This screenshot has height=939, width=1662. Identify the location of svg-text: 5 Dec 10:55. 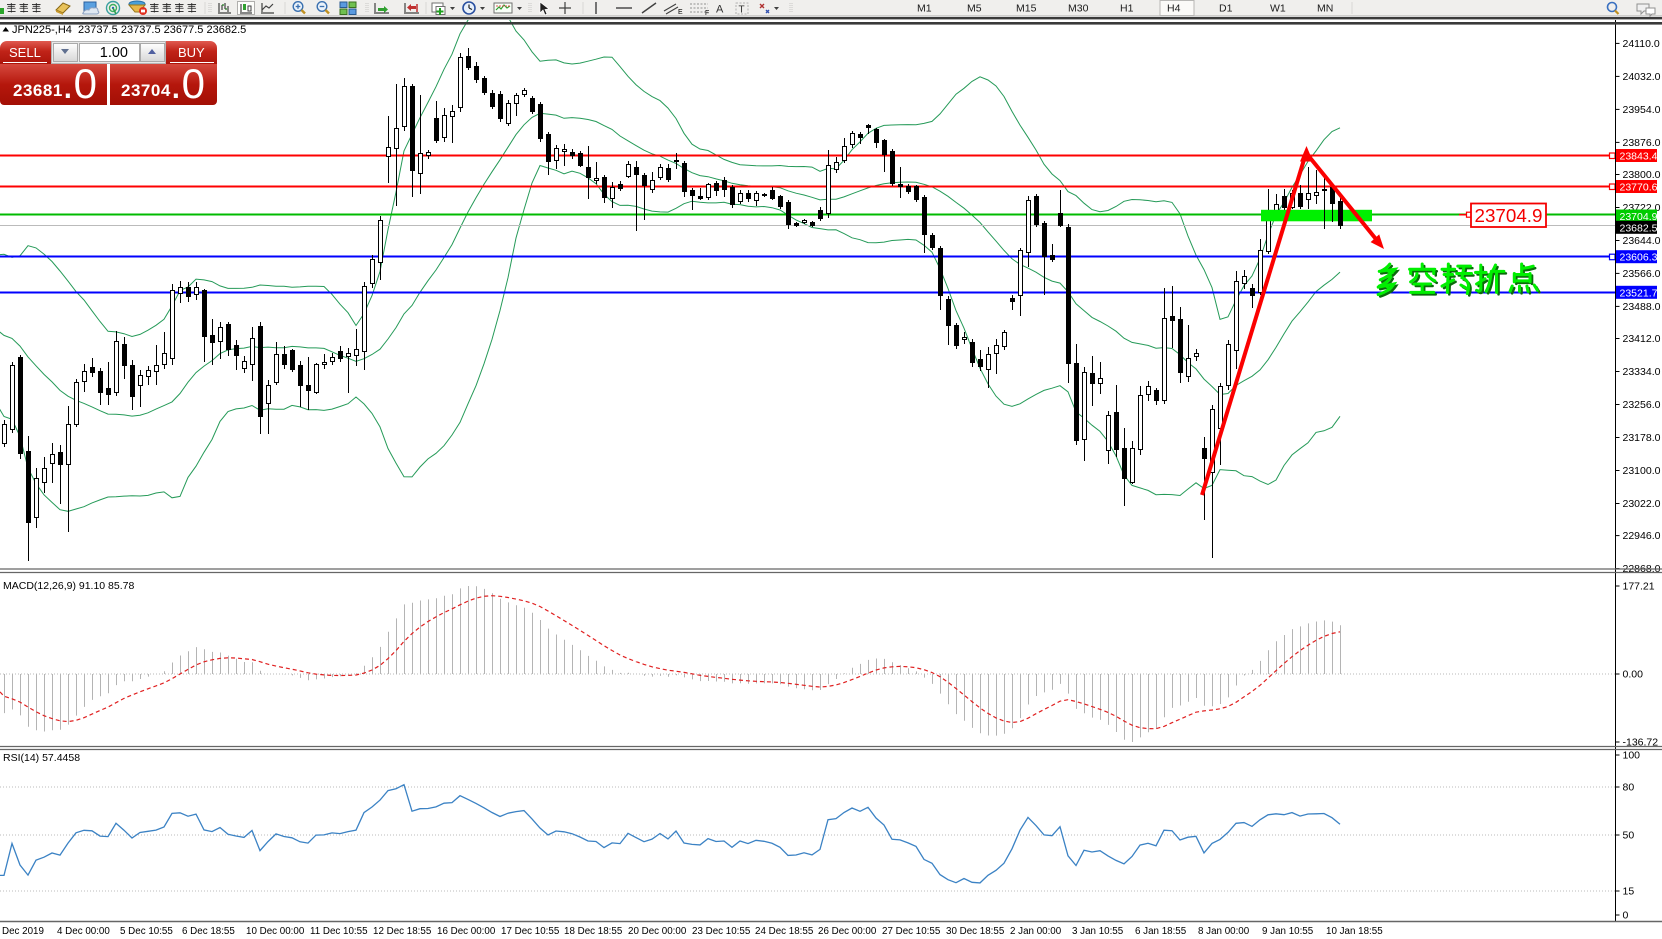
(146, 931).